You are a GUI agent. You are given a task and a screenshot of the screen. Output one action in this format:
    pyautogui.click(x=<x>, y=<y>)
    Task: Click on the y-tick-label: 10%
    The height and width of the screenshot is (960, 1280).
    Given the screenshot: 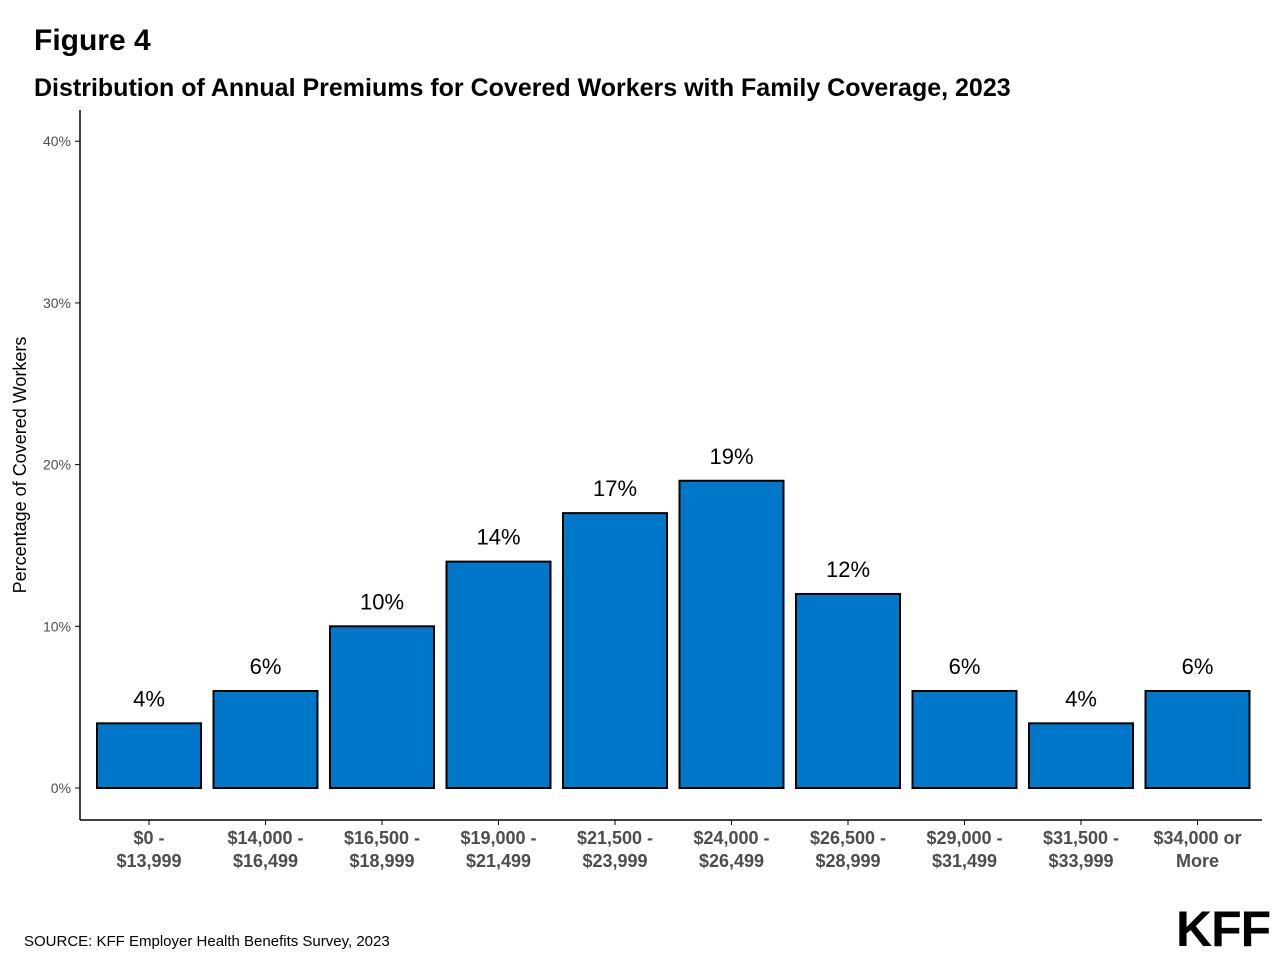 What is the action you would take?
    pyautogui.click(x=57, y=626)
    